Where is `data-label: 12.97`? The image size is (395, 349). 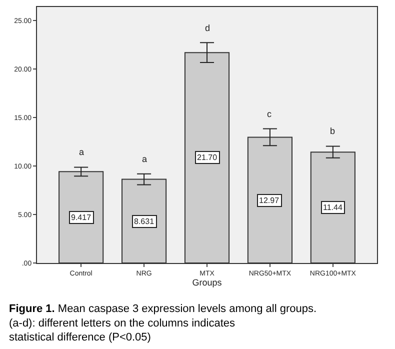
data-label: 12.97 is located at coordinates (269, 200).